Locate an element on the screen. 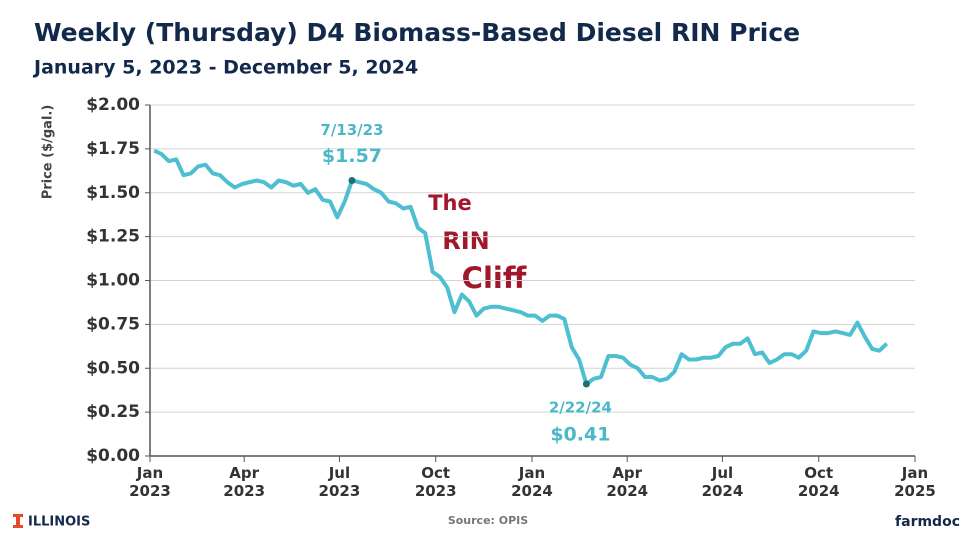 The height and width of the screenshot is (537, 976). y-tick-label: $1.25 is located at coordinates (113, 237).